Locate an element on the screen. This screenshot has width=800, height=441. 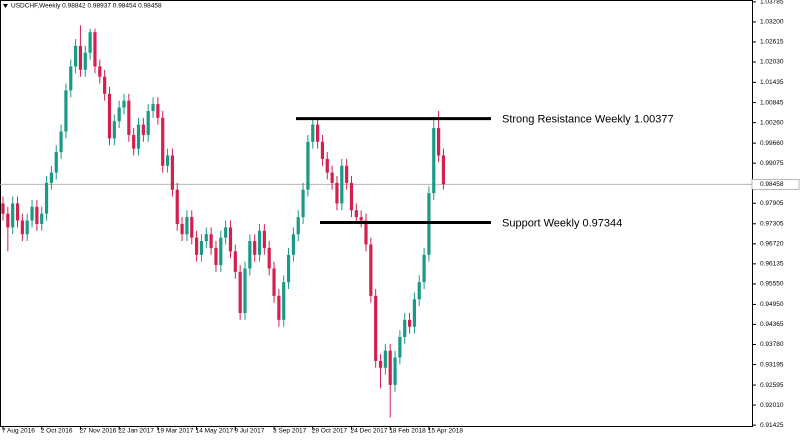
y-tick-label: 0.97305 is located at coordinates (772, 224).